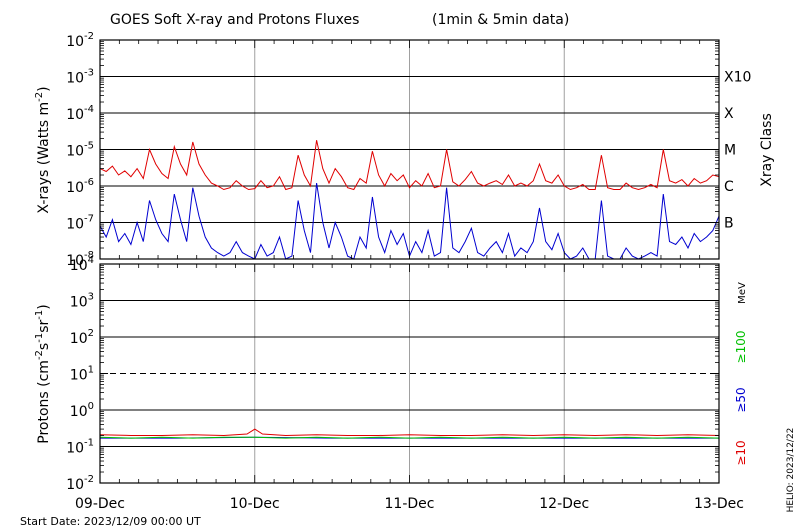  I want to click on xray-class-labels: B C M X X10, so click(737, 151).